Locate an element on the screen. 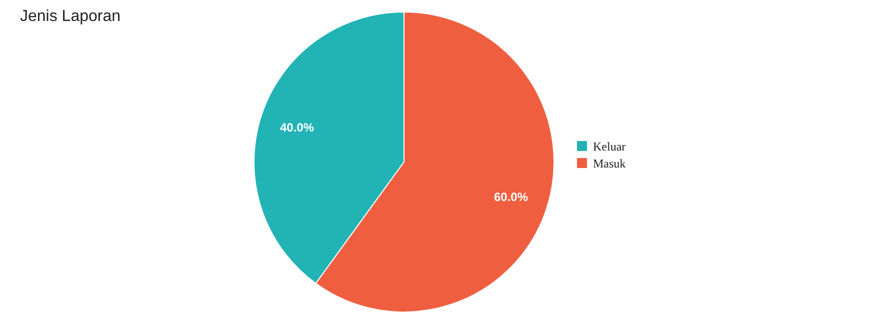 This screenshot has height=320, width=879. data-label: 40.0% is located at coordinates (297, 127).